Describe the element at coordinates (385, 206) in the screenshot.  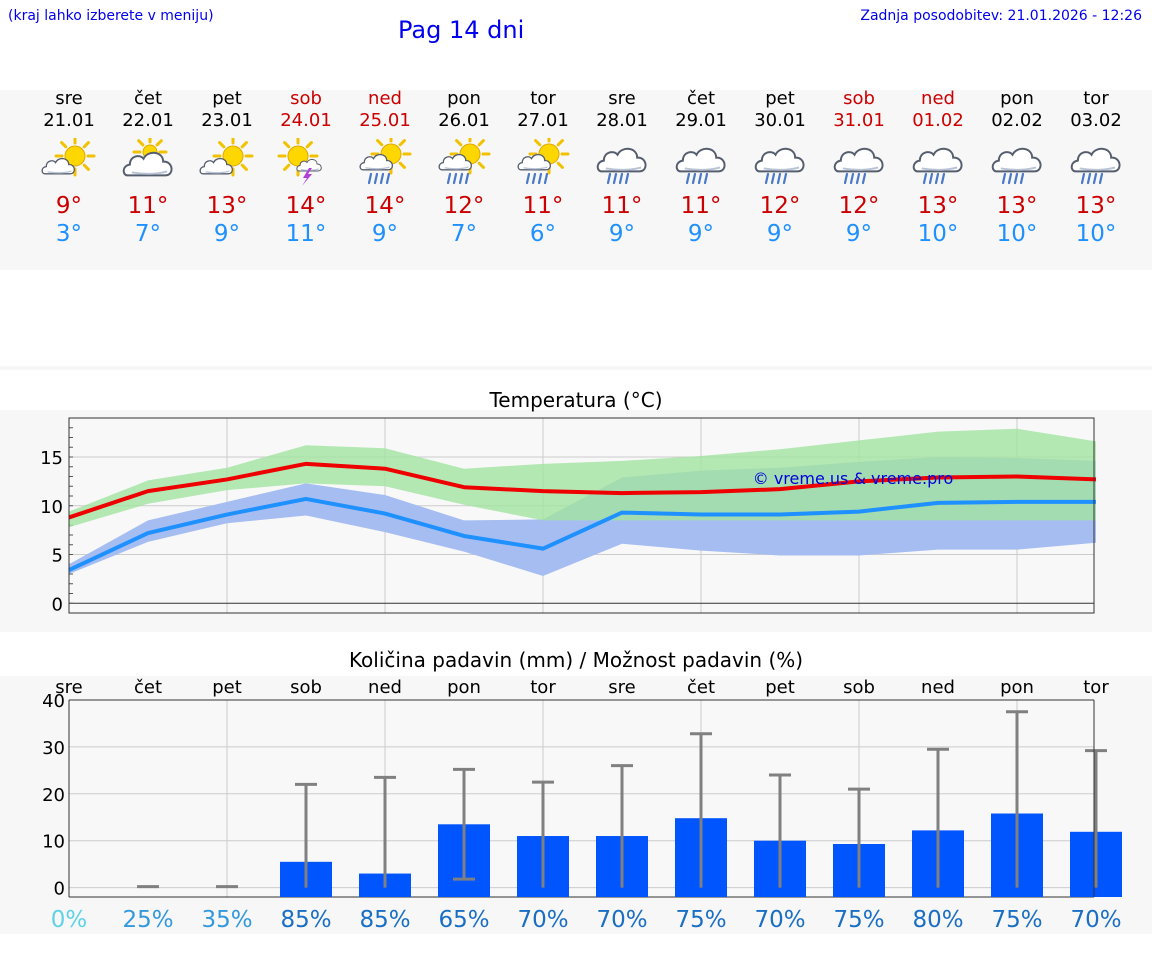
I see `temp-max: 14°` at that location.